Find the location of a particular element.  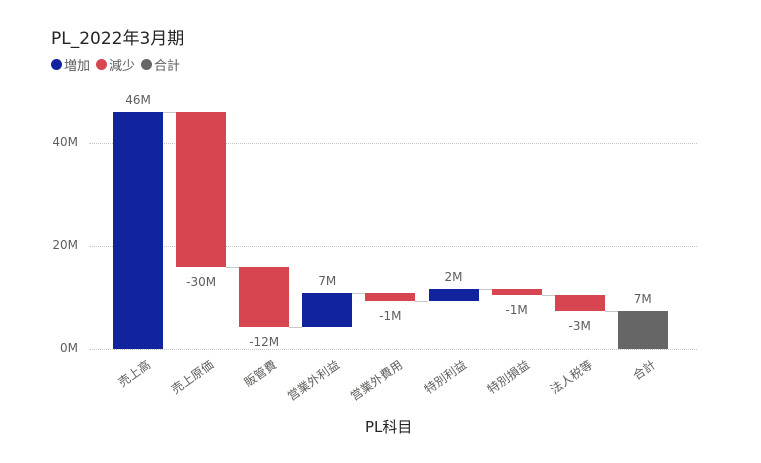

x-tick-label: 売上原価 is located at coordinates (192, 377).